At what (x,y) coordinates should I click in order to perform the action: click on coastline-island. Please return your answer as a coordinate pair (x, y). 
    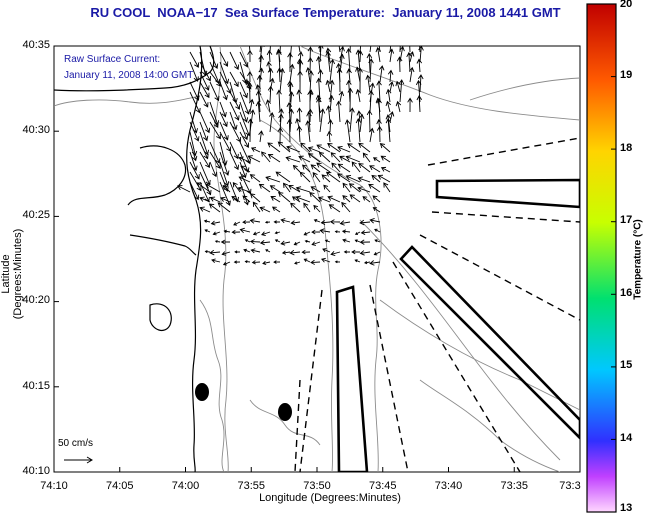
    Looking at the image, I should click on (160, 317).